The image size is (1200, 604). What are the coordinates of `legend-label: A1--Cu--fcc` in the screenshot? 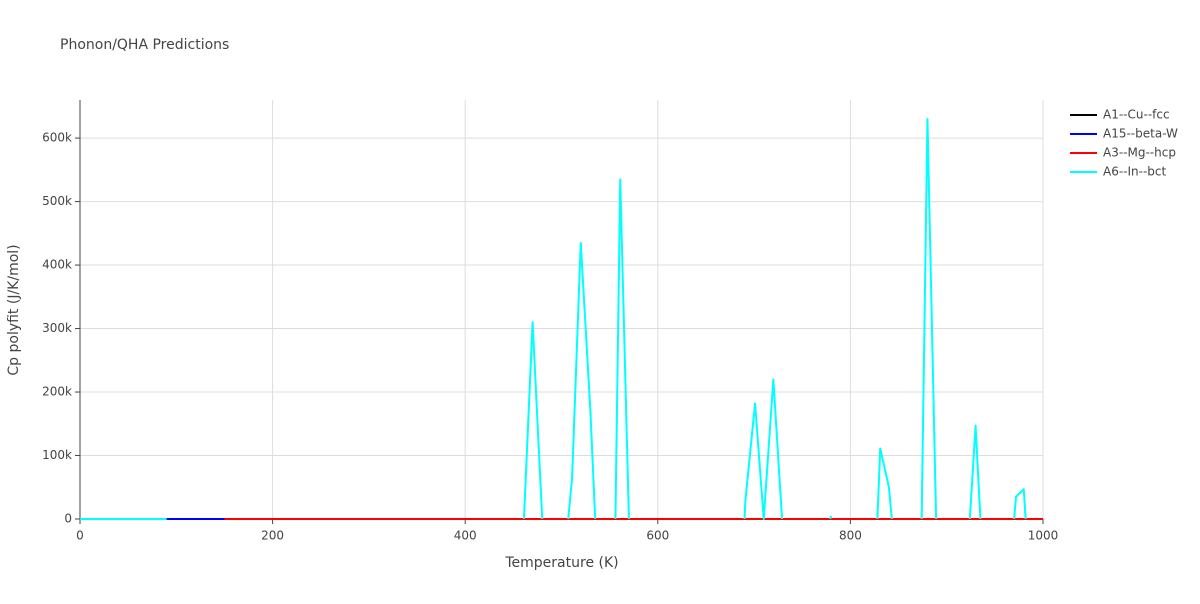 It's located at (1136, 115).